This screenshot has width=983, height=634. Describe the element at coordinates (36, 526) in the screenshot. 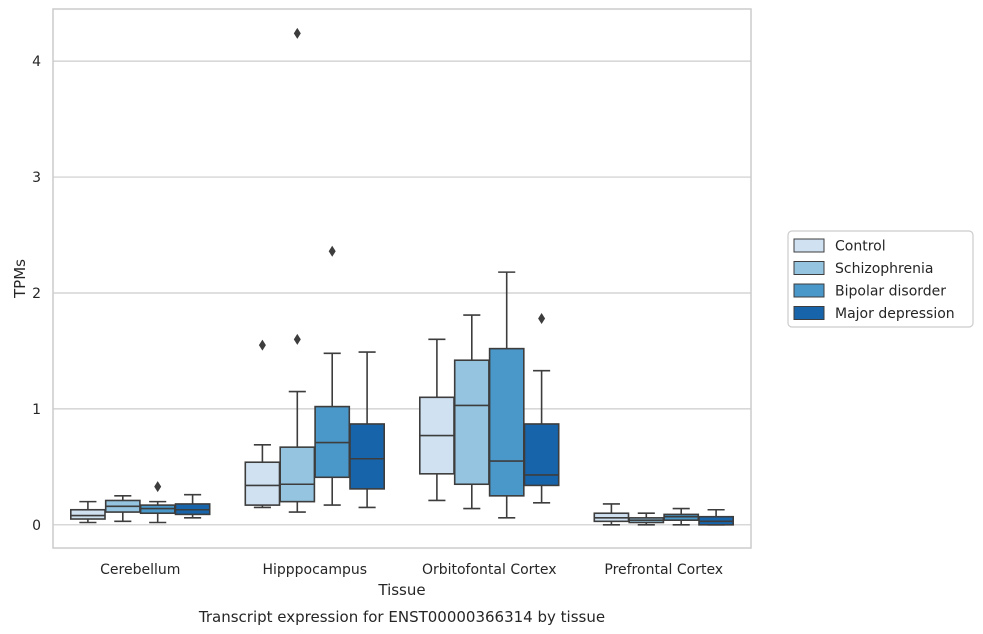

I see `y-tick-label: 0` at that location.